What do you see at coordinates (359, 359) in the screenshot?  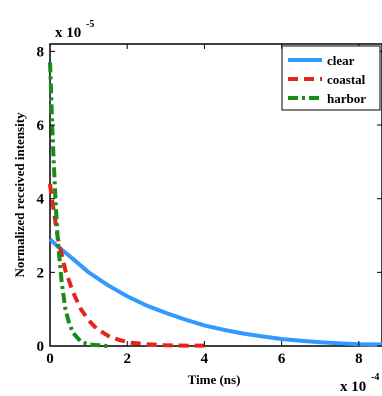 I see `x-tick-label: 8` at bounding box center [359, 359].